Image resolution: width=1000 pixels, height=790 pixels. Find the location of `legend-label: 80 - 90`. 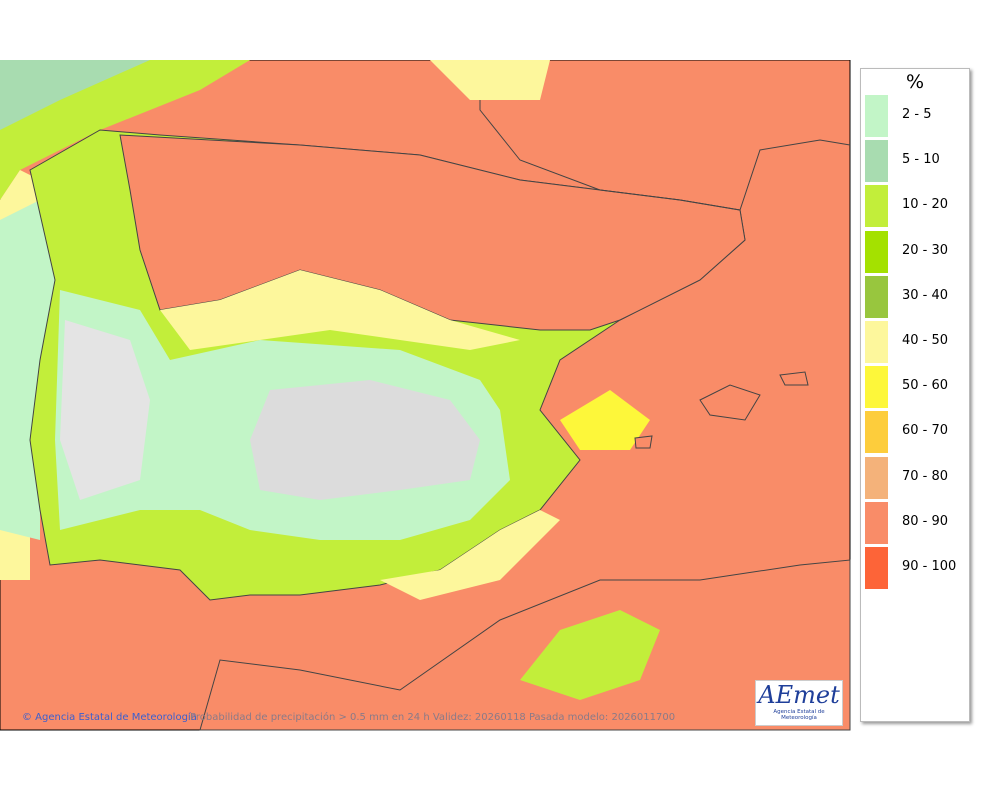

legend-label: 80 - 90 is located at coordinates (925, 521).